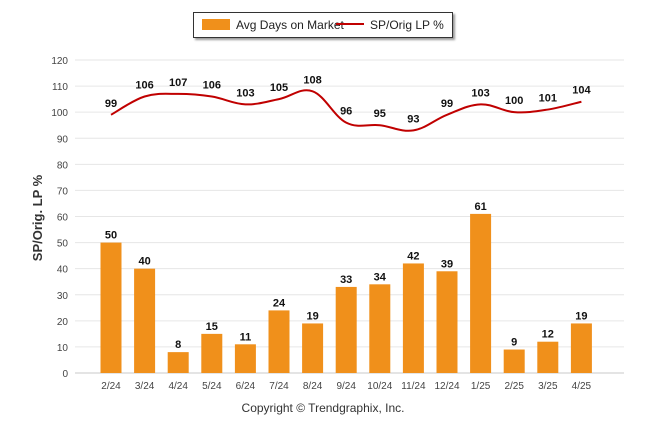 The image size is (646, 434). Describe the element at coordinates (379, 386) in the screenshot. I see `x-tick-label: 10/24` at that location.